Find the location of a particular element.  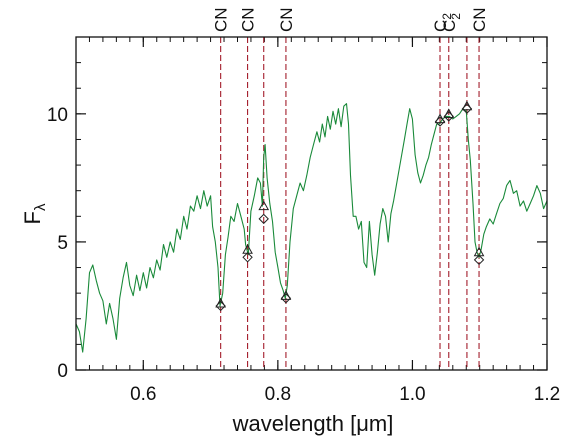

x-tick-label: 1.0 is located at coordinates (412, 394).